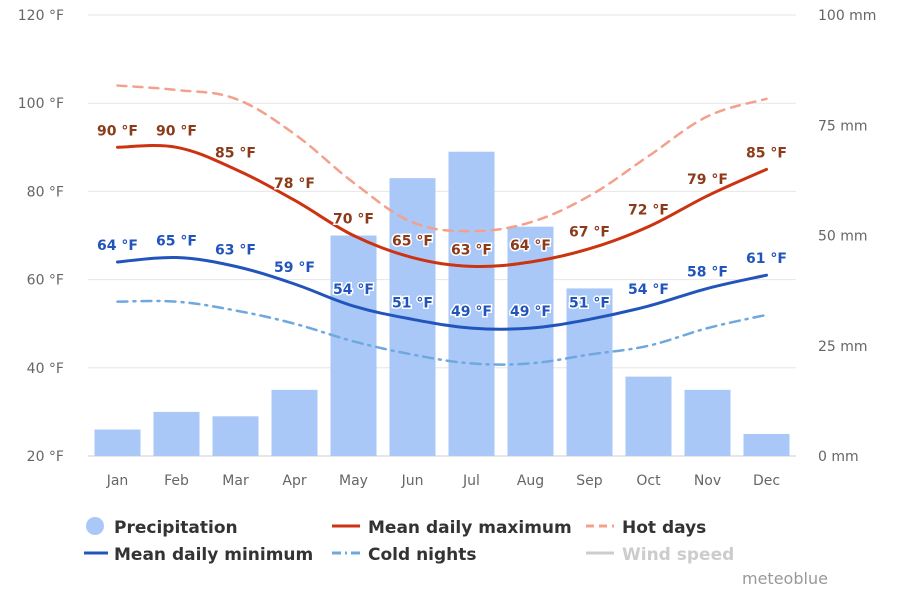 This screenshot has width=900, height=600. What do you see at coordinates (442, 293) in the screenshot?
I see `mean-daily-minimum-line` at bounding box center [442, 293].